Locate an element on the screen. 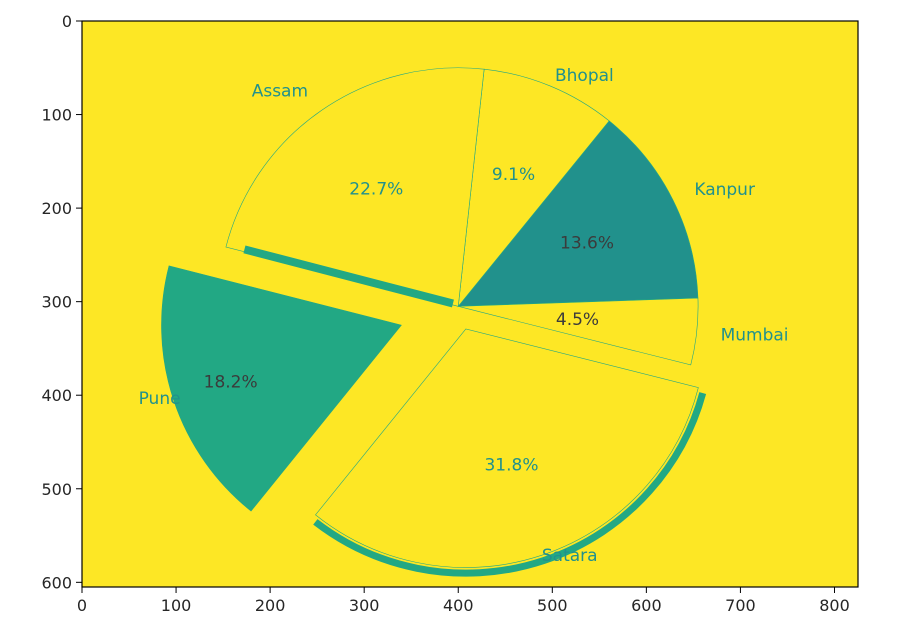 The height and width of the screenshot is (632, 916). slice-label: Mumbai is located at coordinates (755, 335).